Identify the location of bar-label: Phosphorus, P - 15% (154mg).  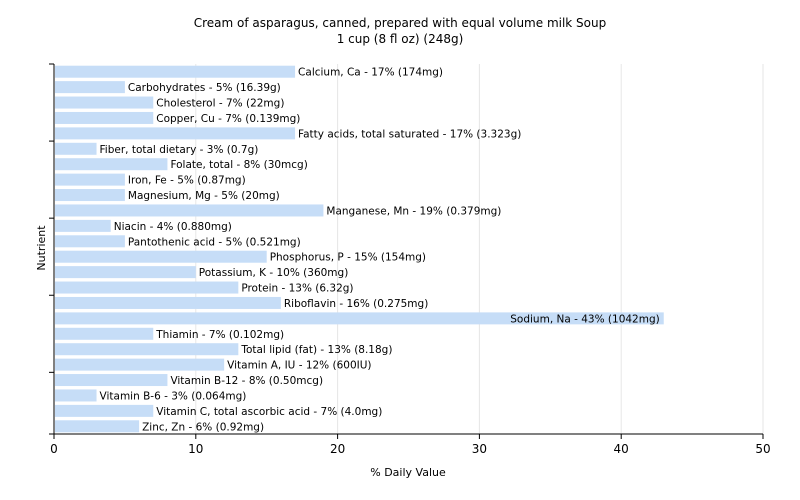
(348, 258).